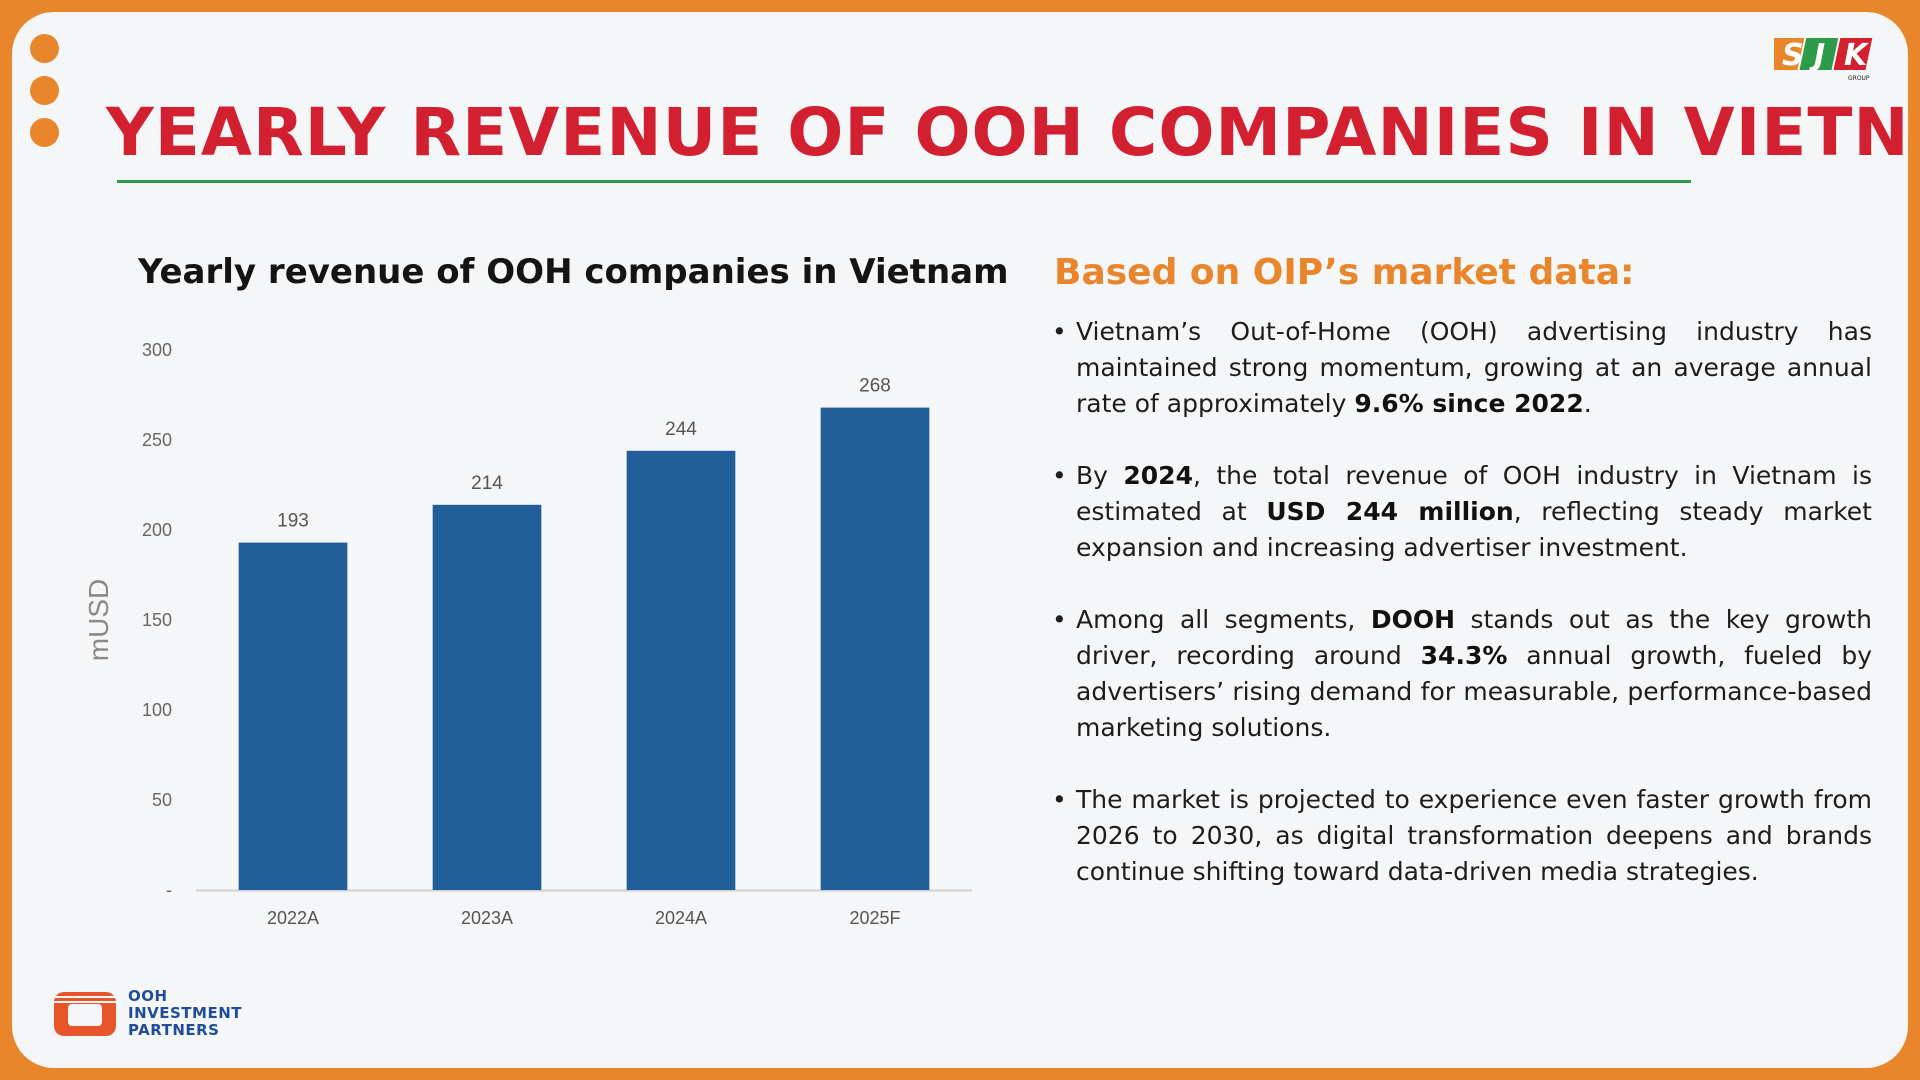  What do you see at coordinates (1158, 475) in the screenshot?
I see `bullet-highlight: 2024` at bounding box center [1158, 475].